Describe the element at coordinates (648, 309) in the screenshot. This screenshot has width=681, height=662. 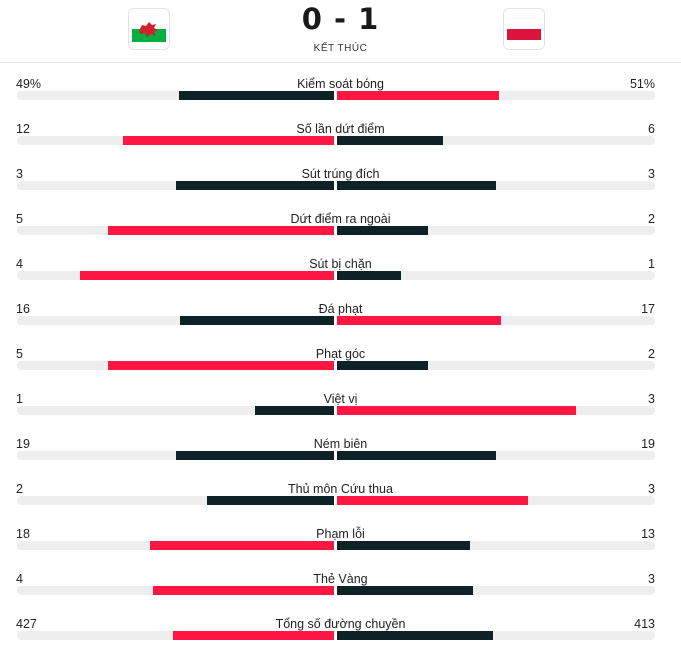
I see `away-stat-value: 17` at that location.